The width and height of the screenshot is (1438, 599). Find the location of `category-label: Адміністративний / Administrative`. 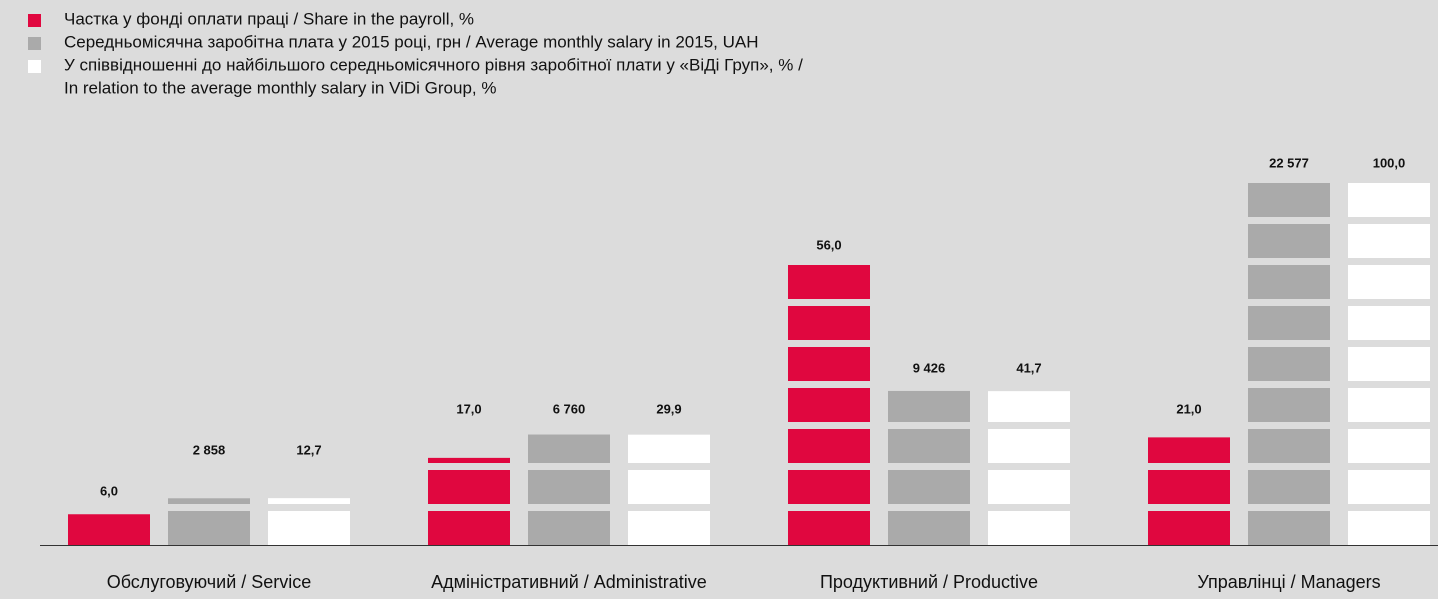

category-label: Адміністративний / Administrative is located at coordinates (569, 582).